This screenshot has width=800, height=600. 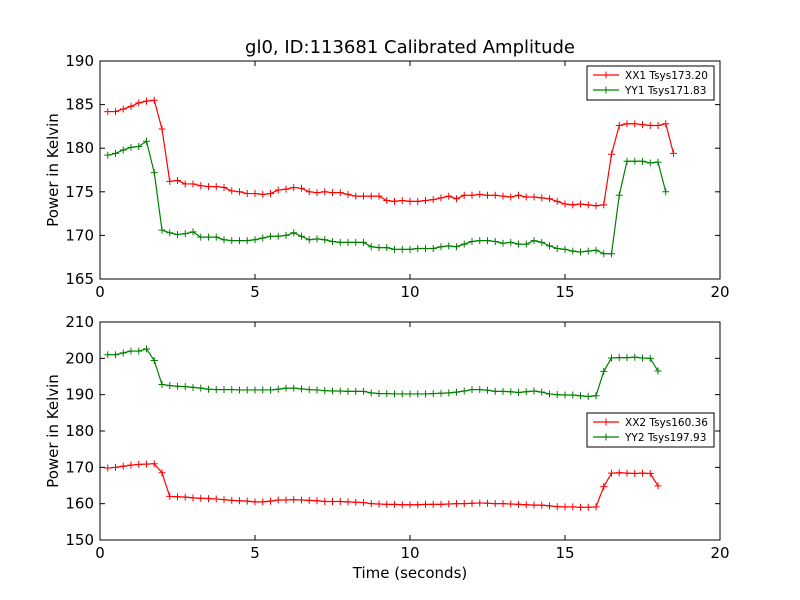 I want to click on series-yy2, so click(x=383, y=372).